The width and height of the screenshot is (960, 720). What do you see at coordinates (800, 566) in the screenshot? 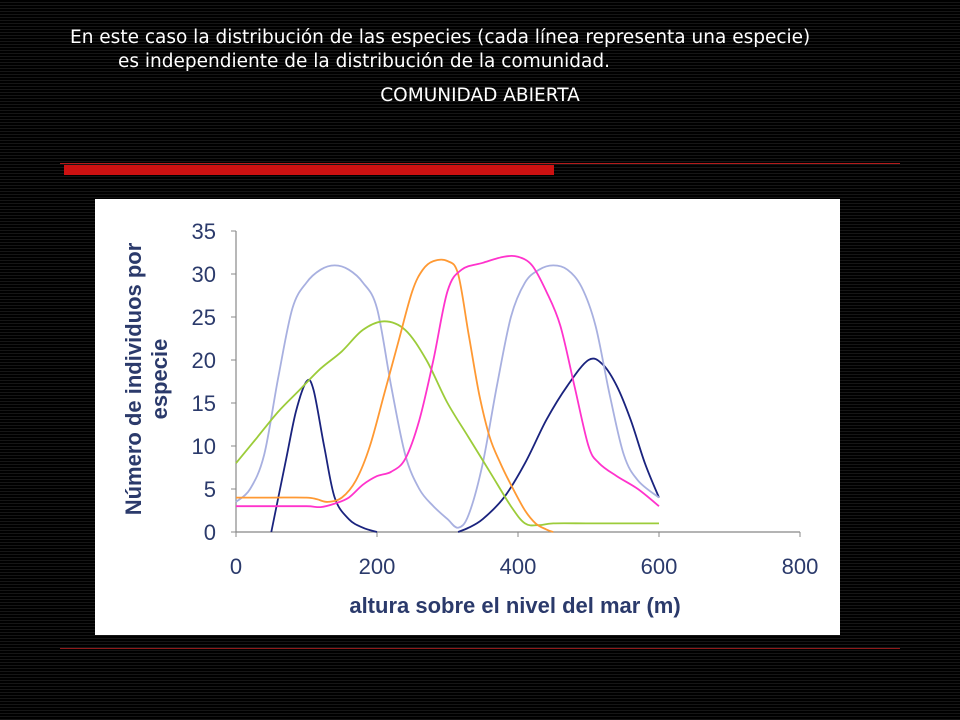
I see `x-tick-label: 800` at bounding box center [800, 566].